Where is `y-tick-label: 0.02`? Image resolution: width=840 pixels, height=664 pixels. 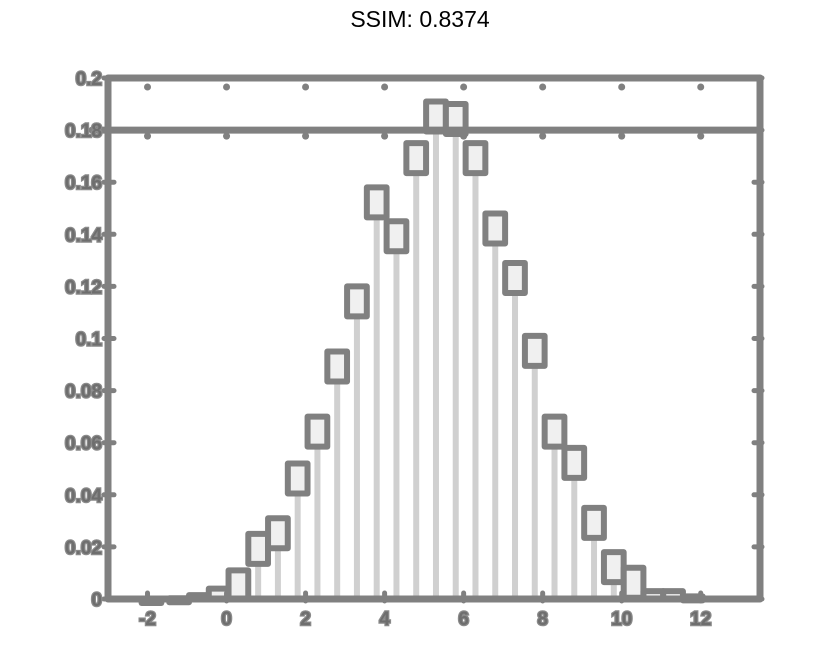 y-tick-label: 0.02 is located at coordinates (83, 548).